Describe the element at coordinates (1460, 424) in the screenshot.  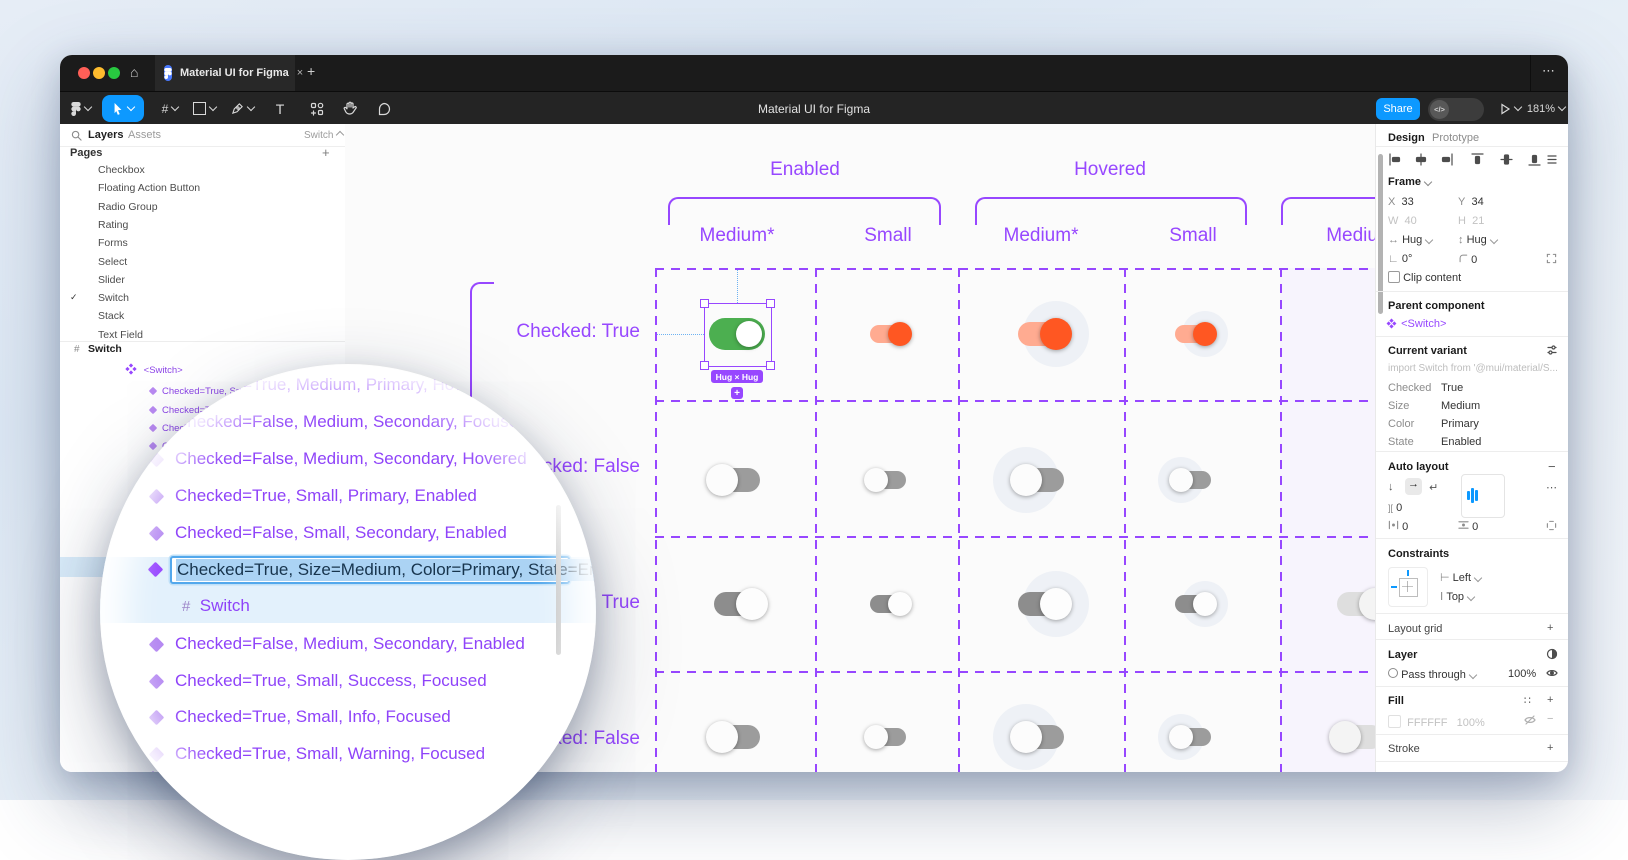
I see `variant-prop-value: Primary` at that location.